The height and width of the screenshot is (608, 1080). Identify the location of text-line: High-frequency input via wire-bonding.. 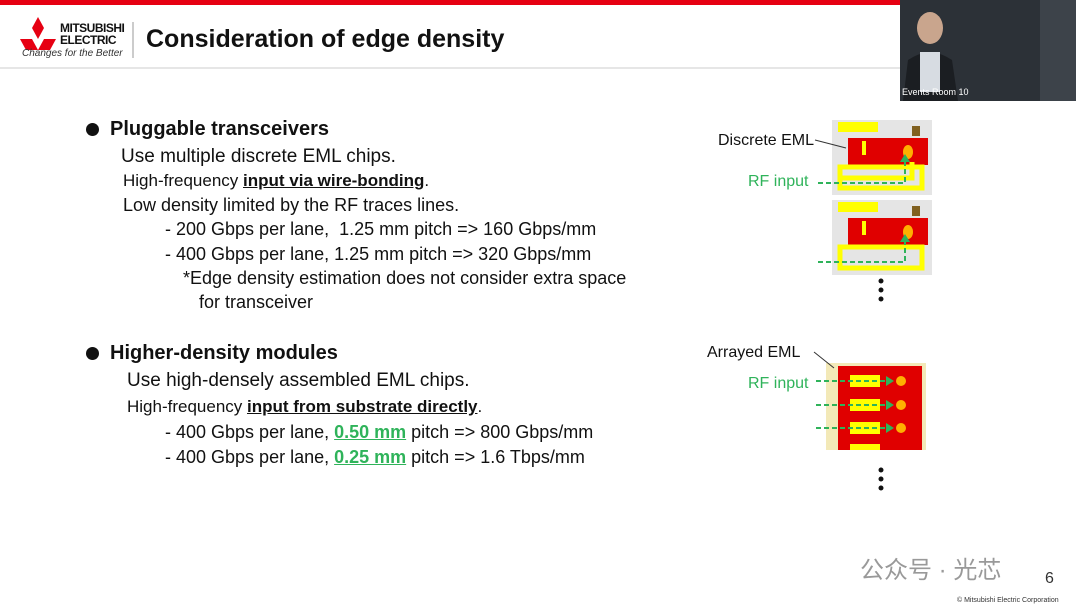
(276, 181).